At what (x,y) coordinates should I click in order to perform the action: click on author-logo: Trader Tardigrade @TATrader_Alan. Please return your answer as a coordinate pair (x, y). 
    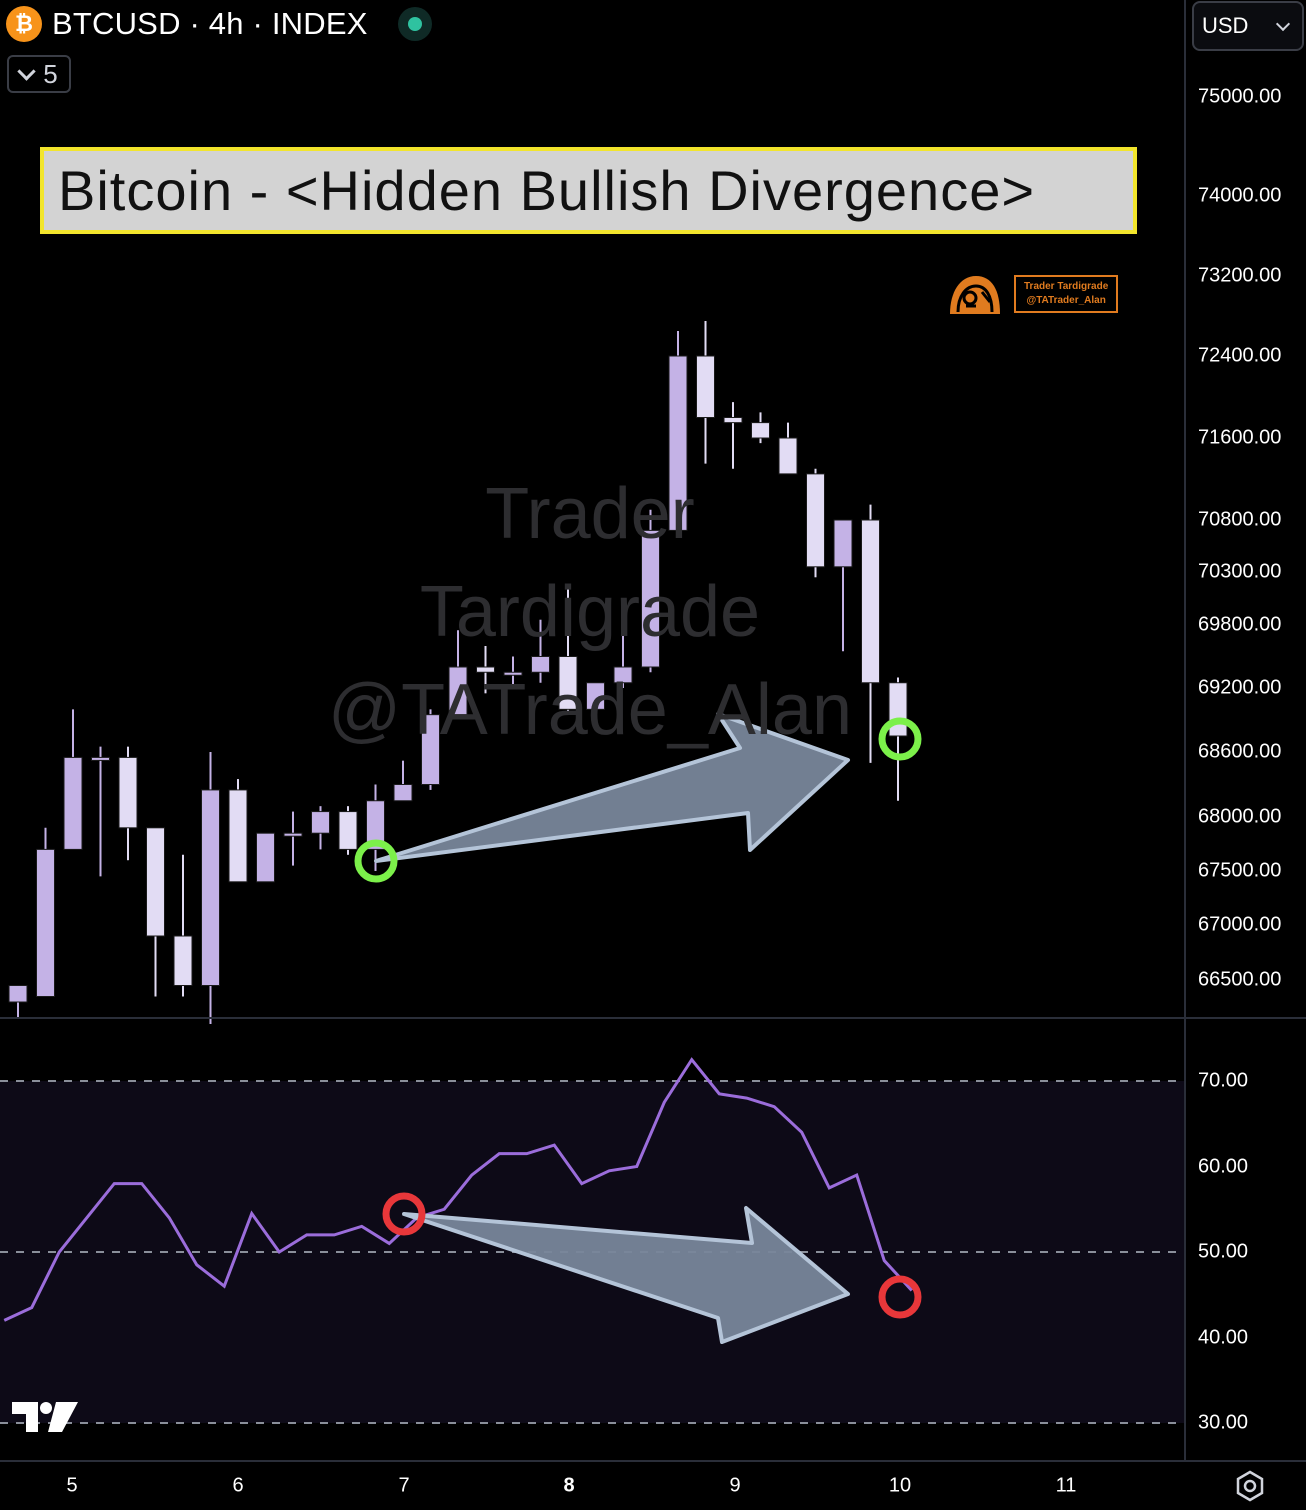
    Looking at the image, I should click on (1032, 294).